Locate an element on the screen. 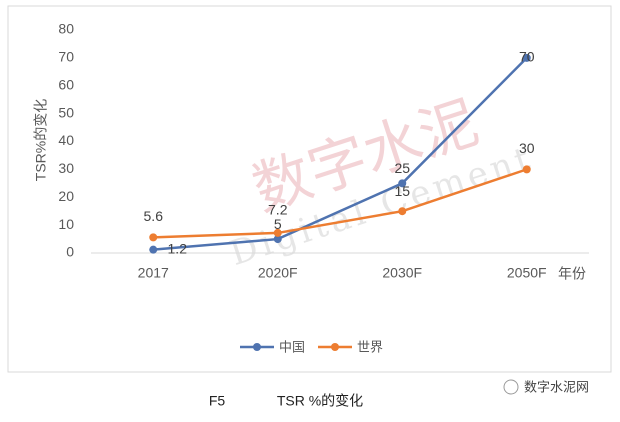  x-tick-label: 2020F is located at coordinates (278, 273).